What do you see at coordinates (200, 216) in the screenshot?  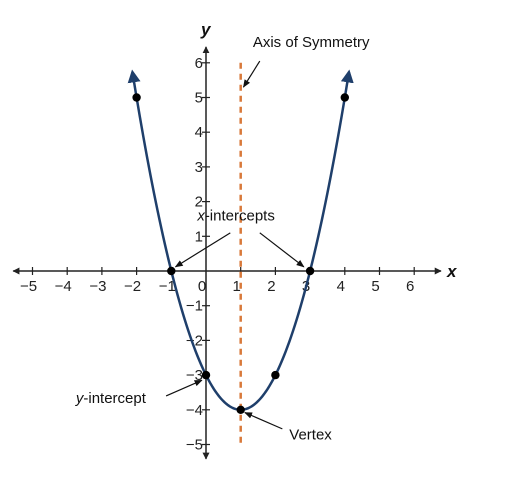 I see `x-intercepts-label-variable: x` at bounding box center [200, 216].